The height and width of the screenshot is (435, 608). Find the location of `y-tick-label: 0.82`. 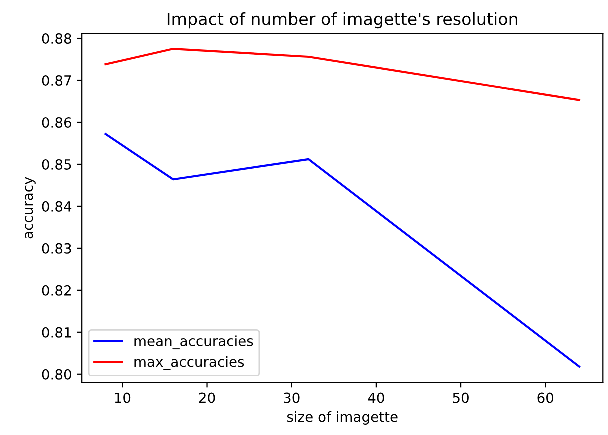

y-tick-label: 0.82 is located at coordinates (56, 290).